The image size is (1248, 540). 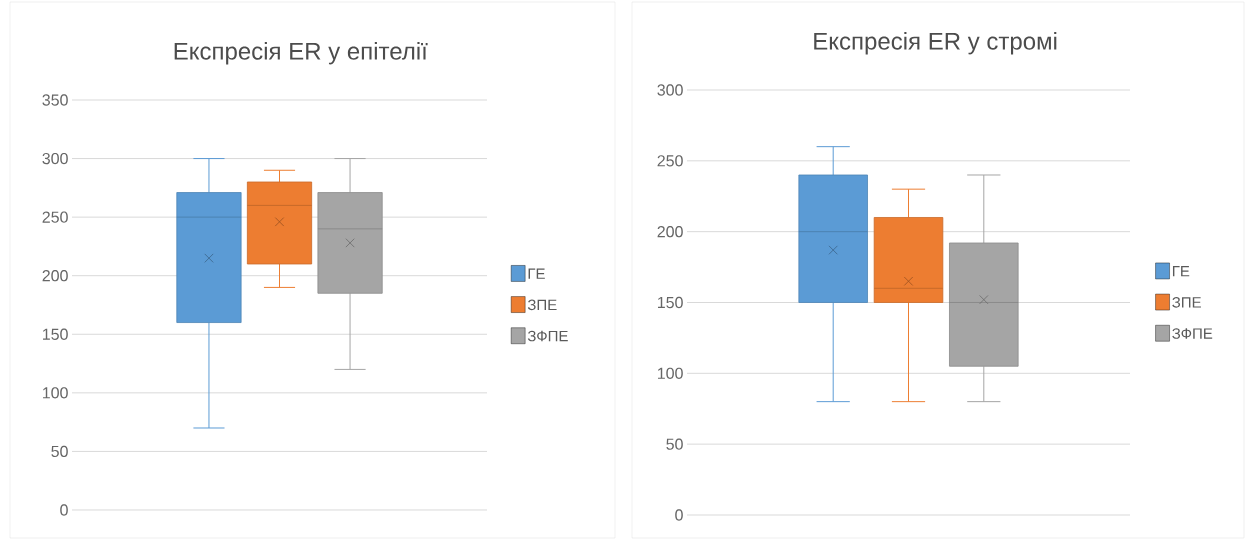 I want to click on chart-title: Експресія ER у стромі, so click(x=935, y=43).